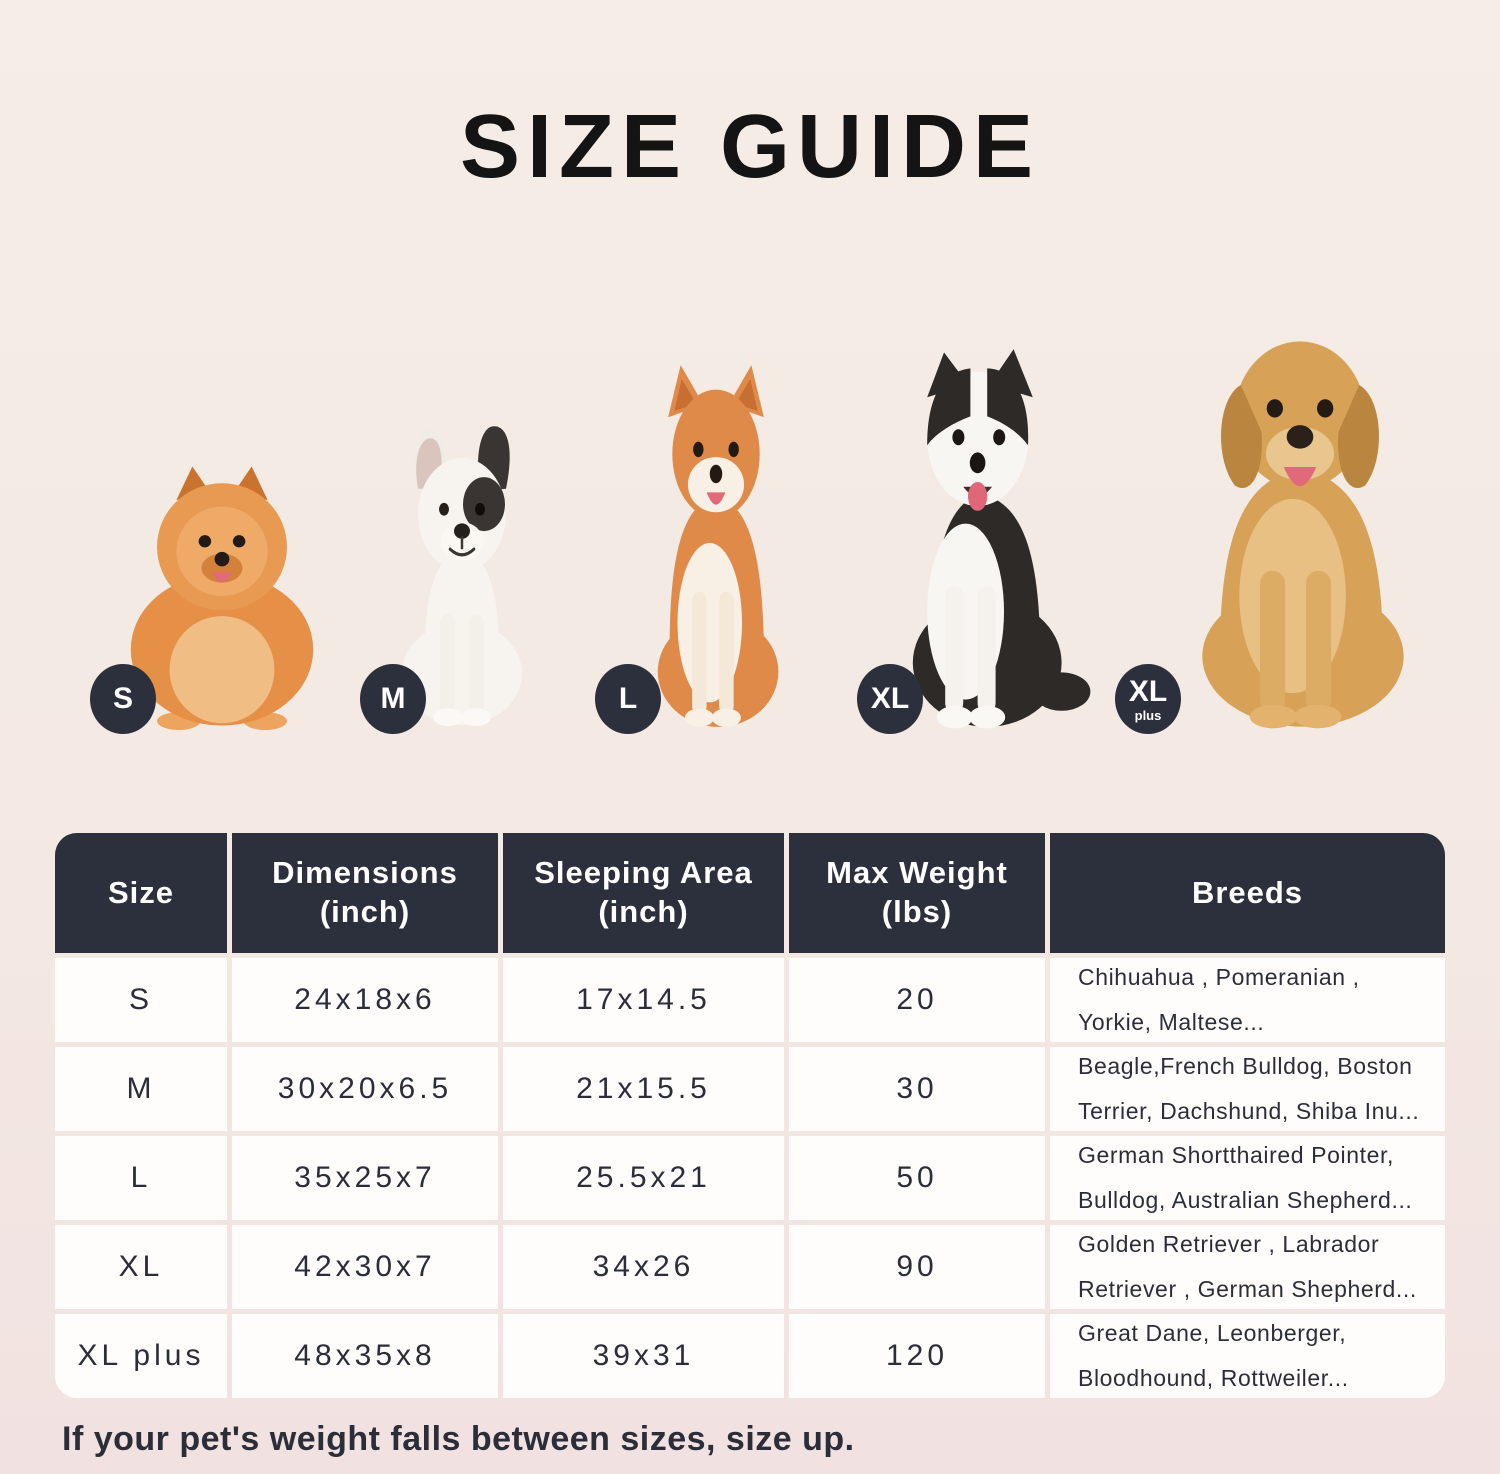 The height and width of the screenshot is (1474, 1500). Describe the element at coordinates (917, 911) in the screenshot. I see `header-line: (lbs)` at that location.